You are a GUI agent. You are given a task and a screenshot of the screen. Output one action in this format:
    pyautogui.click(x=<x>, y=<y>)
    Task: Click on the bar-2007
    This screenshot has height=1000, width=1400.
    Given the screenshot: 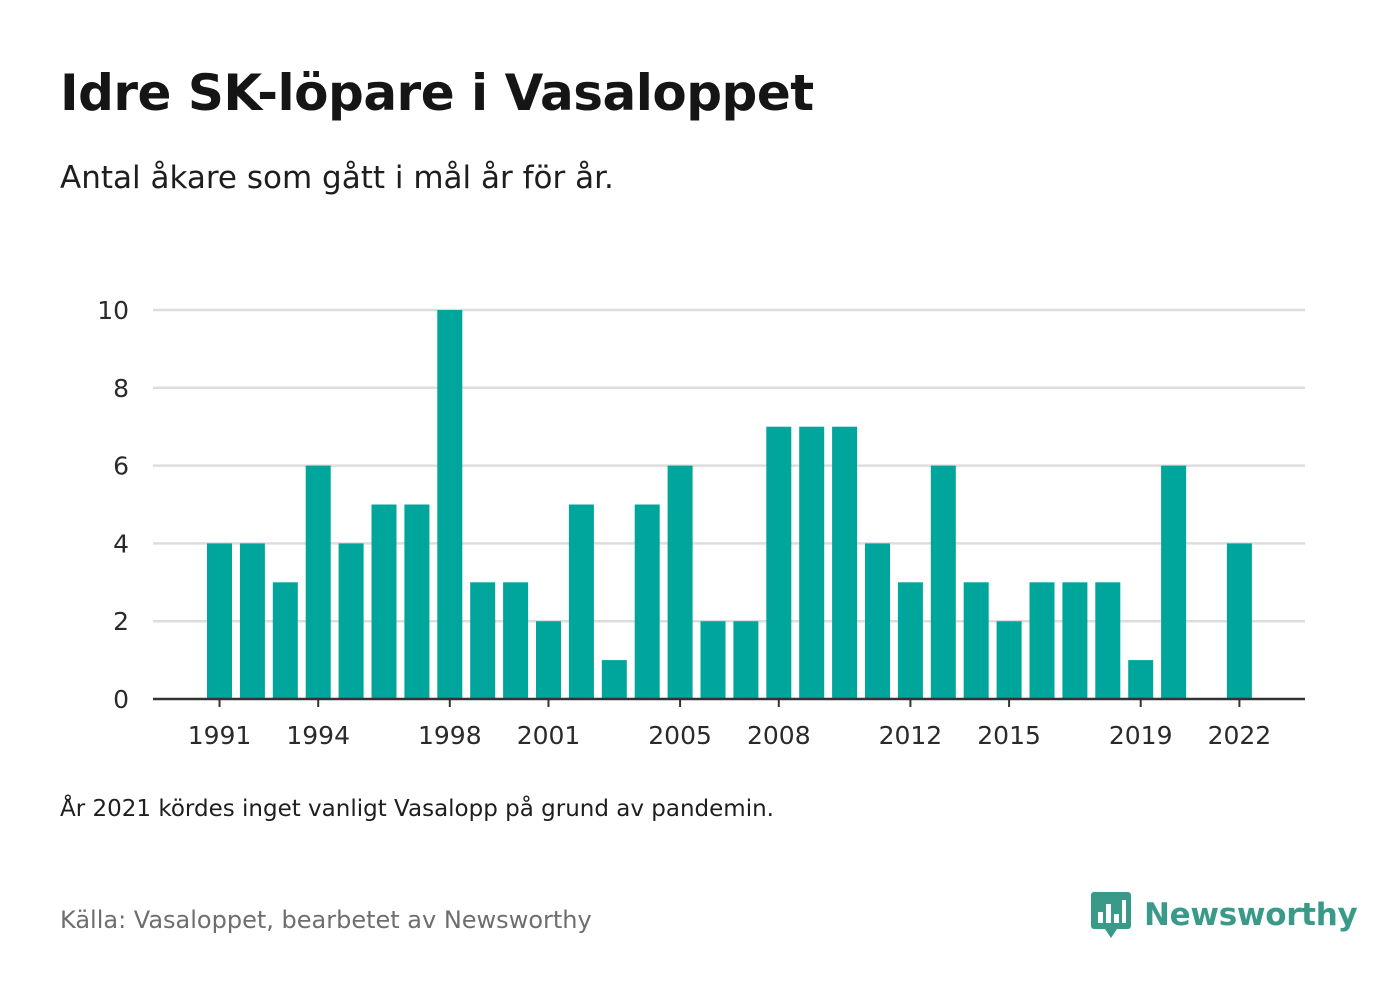 What is the action you would take?
    pyautogui.click(x=746, y=660)
    